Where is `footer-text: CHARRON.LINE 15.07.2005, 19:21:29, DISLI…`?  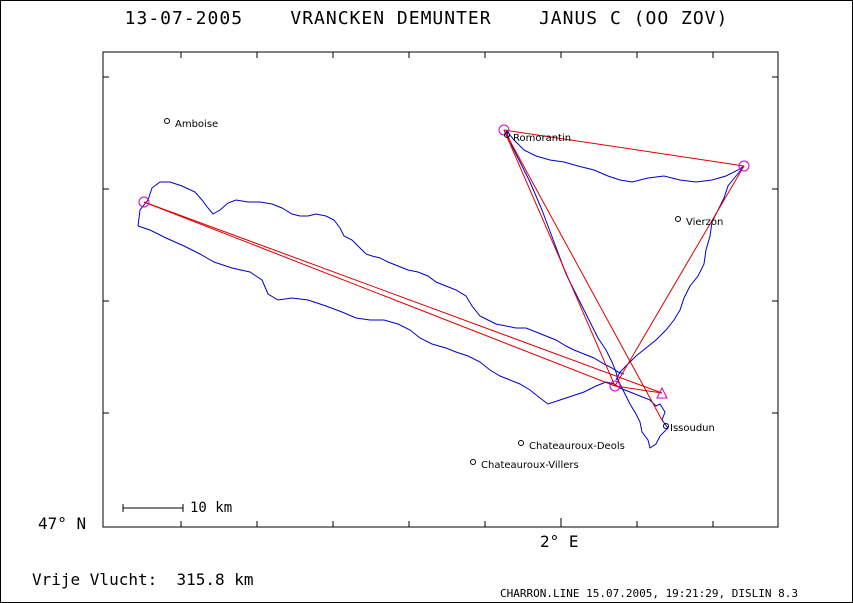 footer-text: CHARRON.LINE 15.07.2005, 19:21:29, DISLI… is located at coordinates (649, 593).